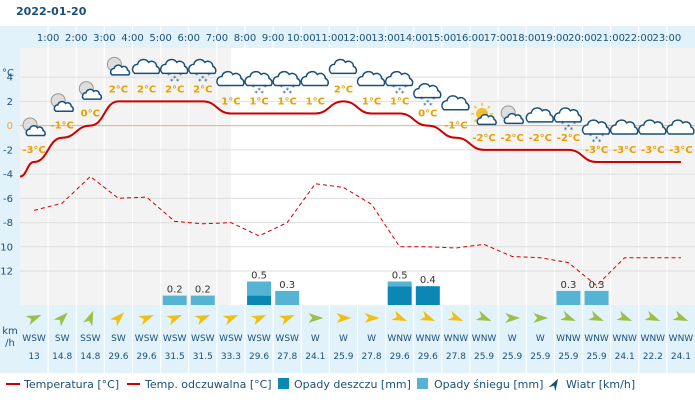 The height and width of the screenshot is (408, 695). Describe the element at coordinates (287, 357) in the screenshot. I see `wind-speed-label: 27.8` at that location.